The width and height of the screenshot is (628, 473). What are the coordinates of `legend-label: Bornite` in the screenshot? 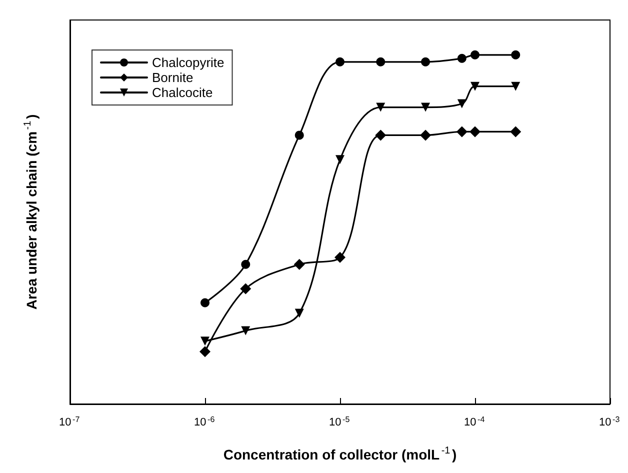 It's located at (173, 77).